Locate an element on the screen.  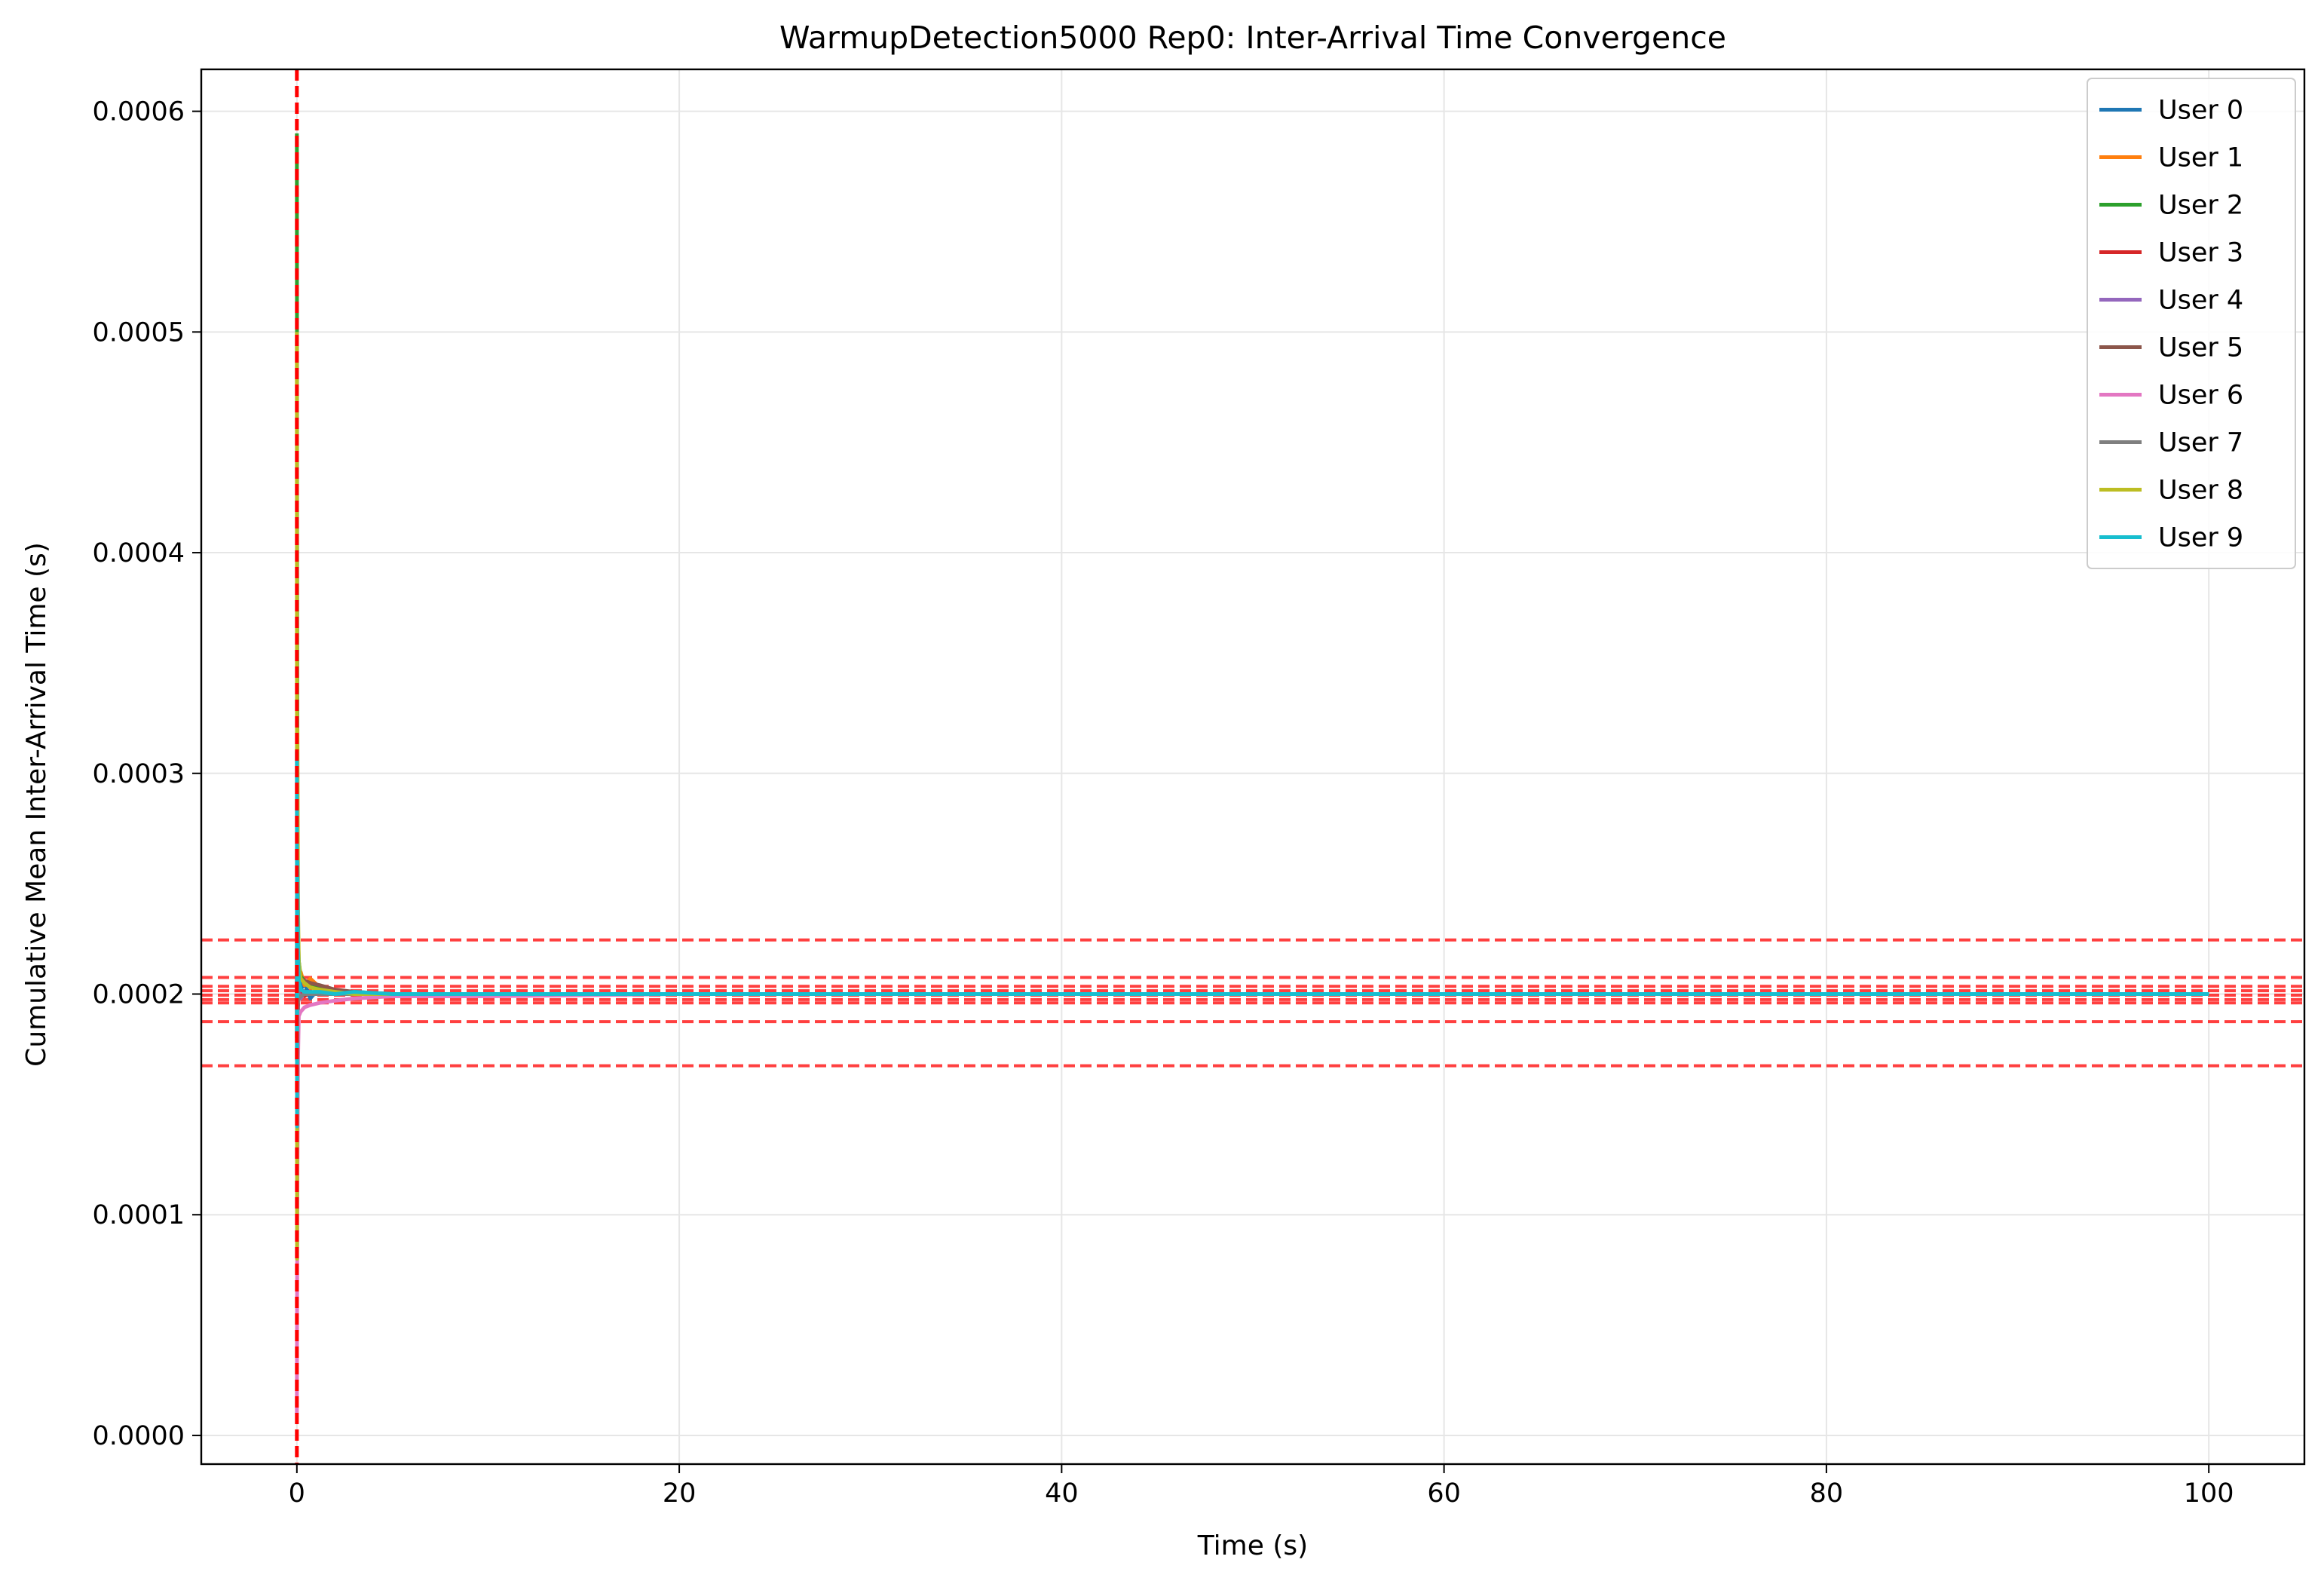
y-tick-label: 0.0003 is located at coordinates (139, 774).